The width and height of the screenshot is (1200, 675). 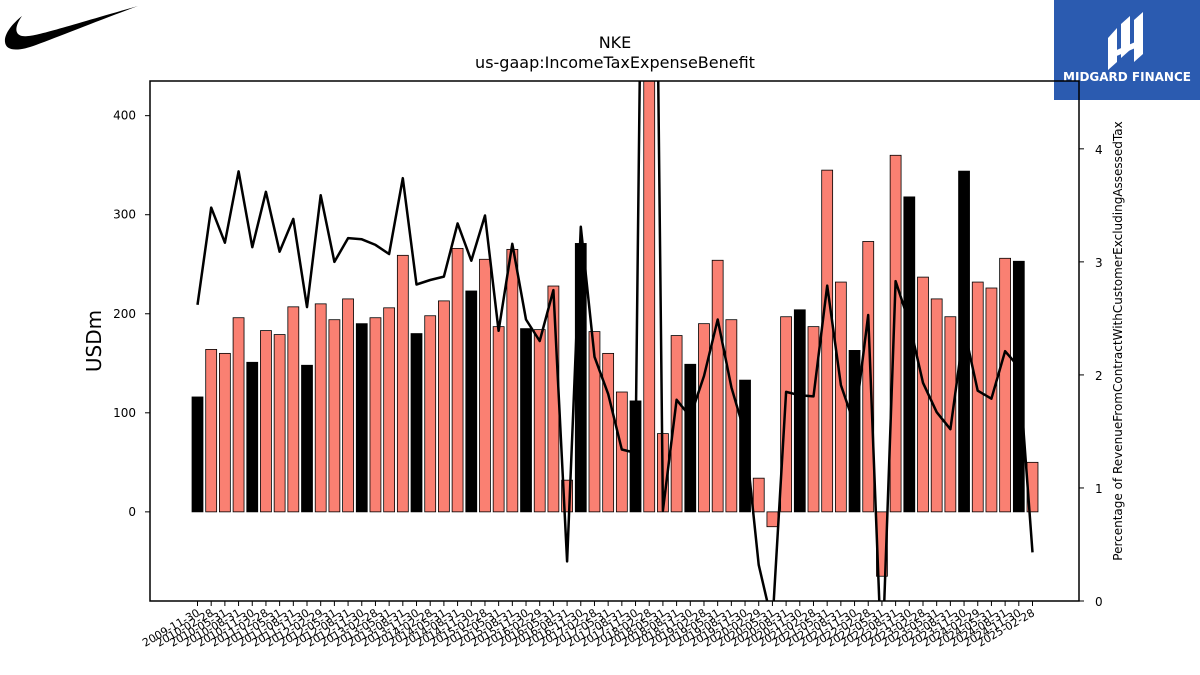 I want to click on publisher-logo: MIDGARD FINANCE, so click(x=1127, y=50).